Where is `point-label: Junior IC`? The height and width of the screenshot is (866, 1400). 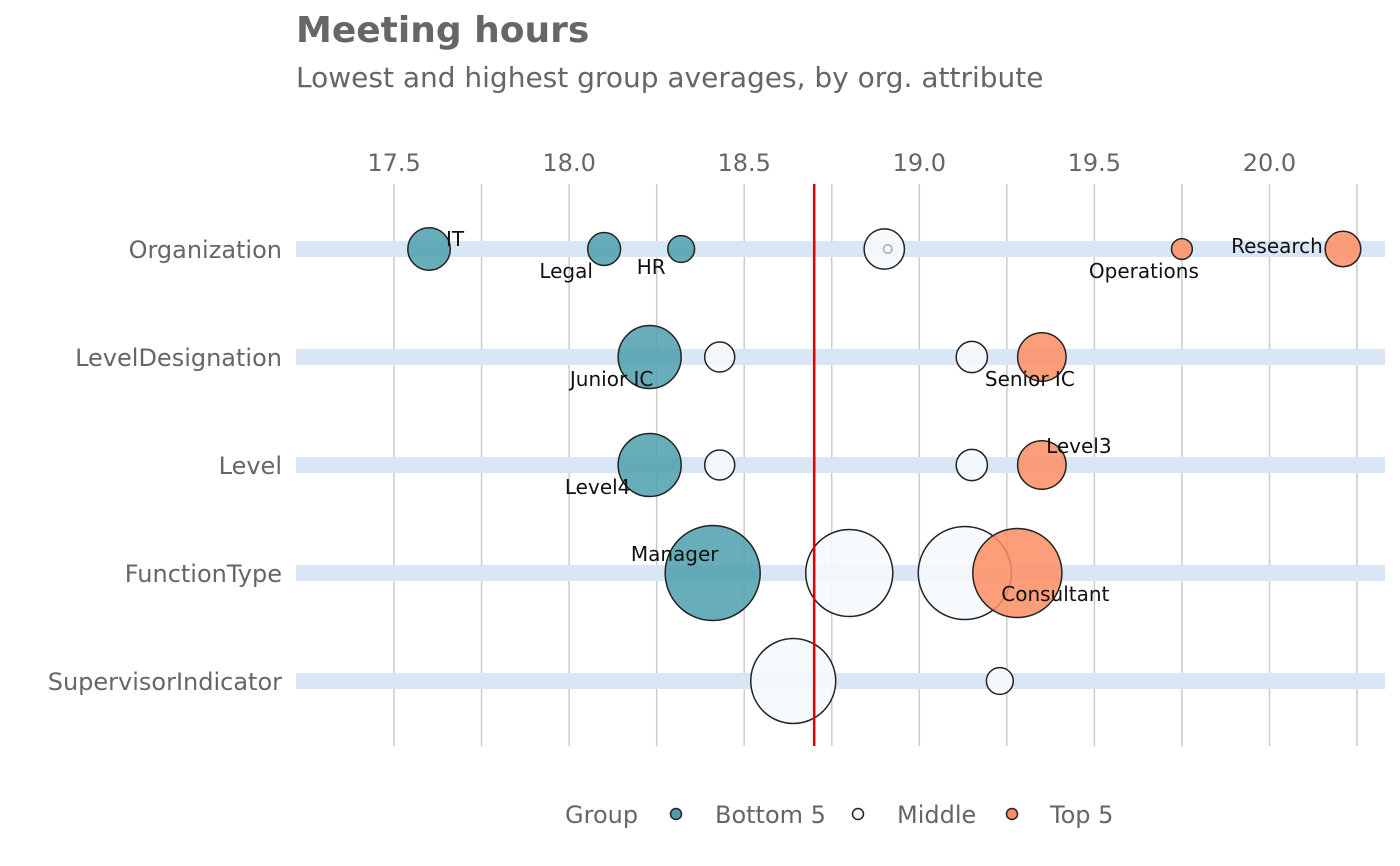
point-label: Junior IC is located at coordinates (611, 379).